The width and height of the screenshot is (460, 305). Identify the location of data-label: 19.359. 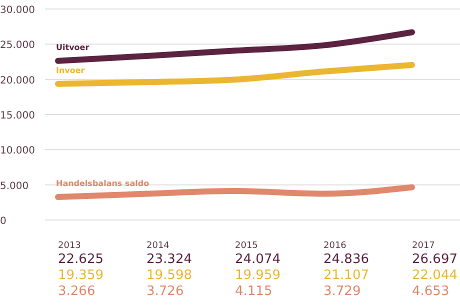
(81, 275).